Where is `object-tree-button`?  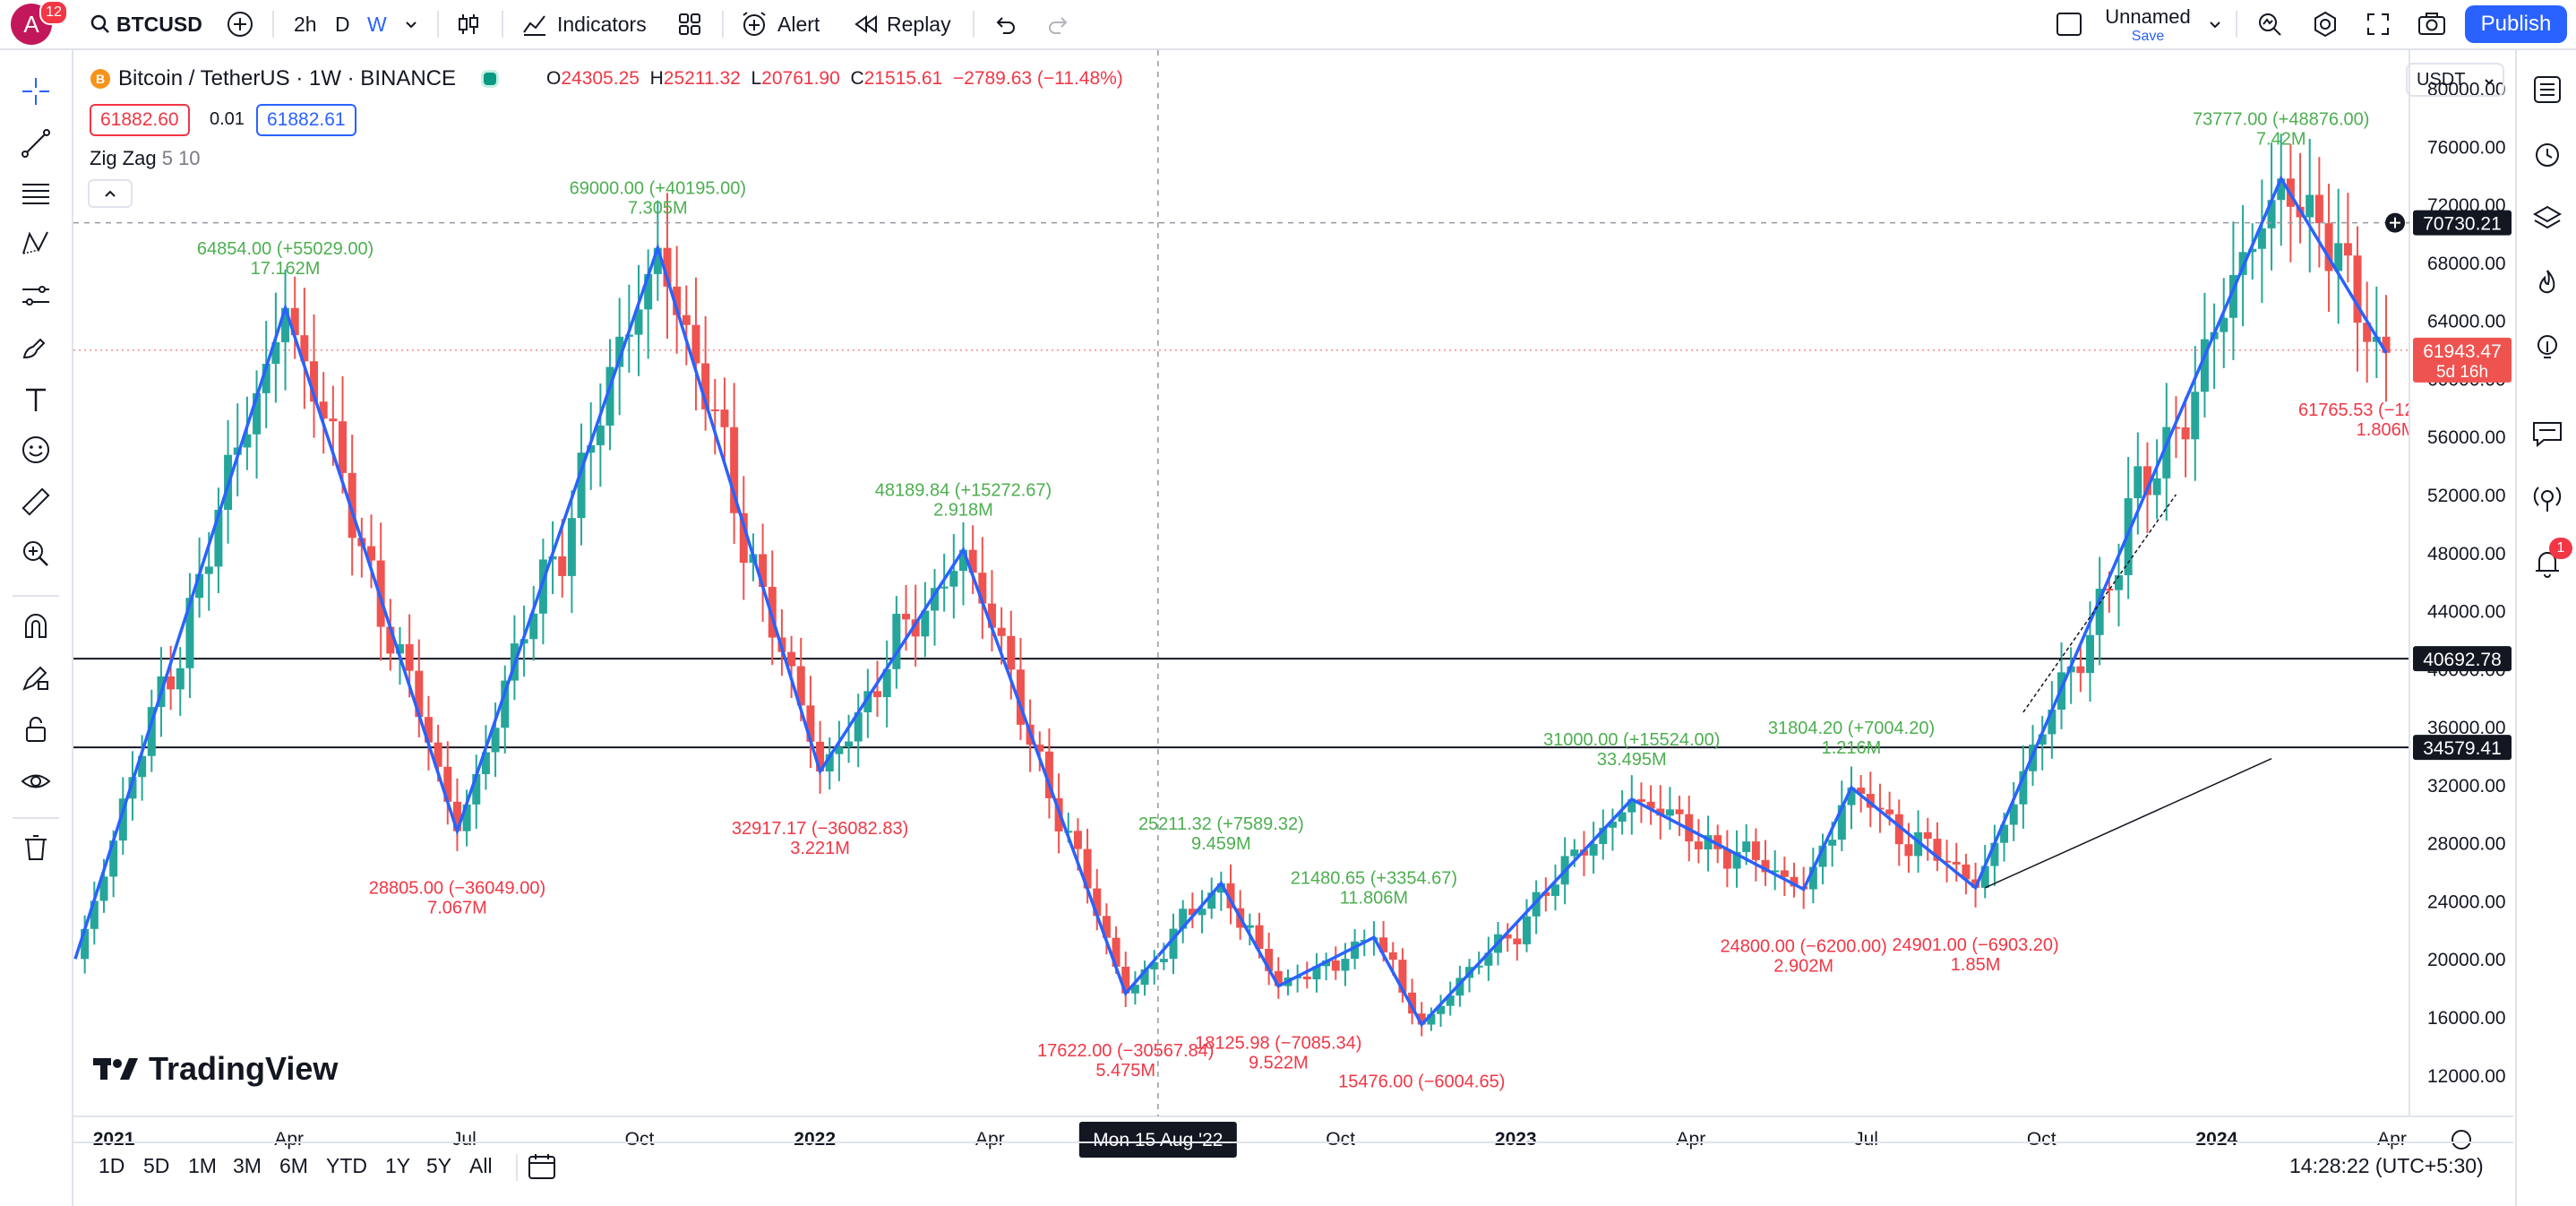
object-tree-button is located at coordinates (2547, 219).